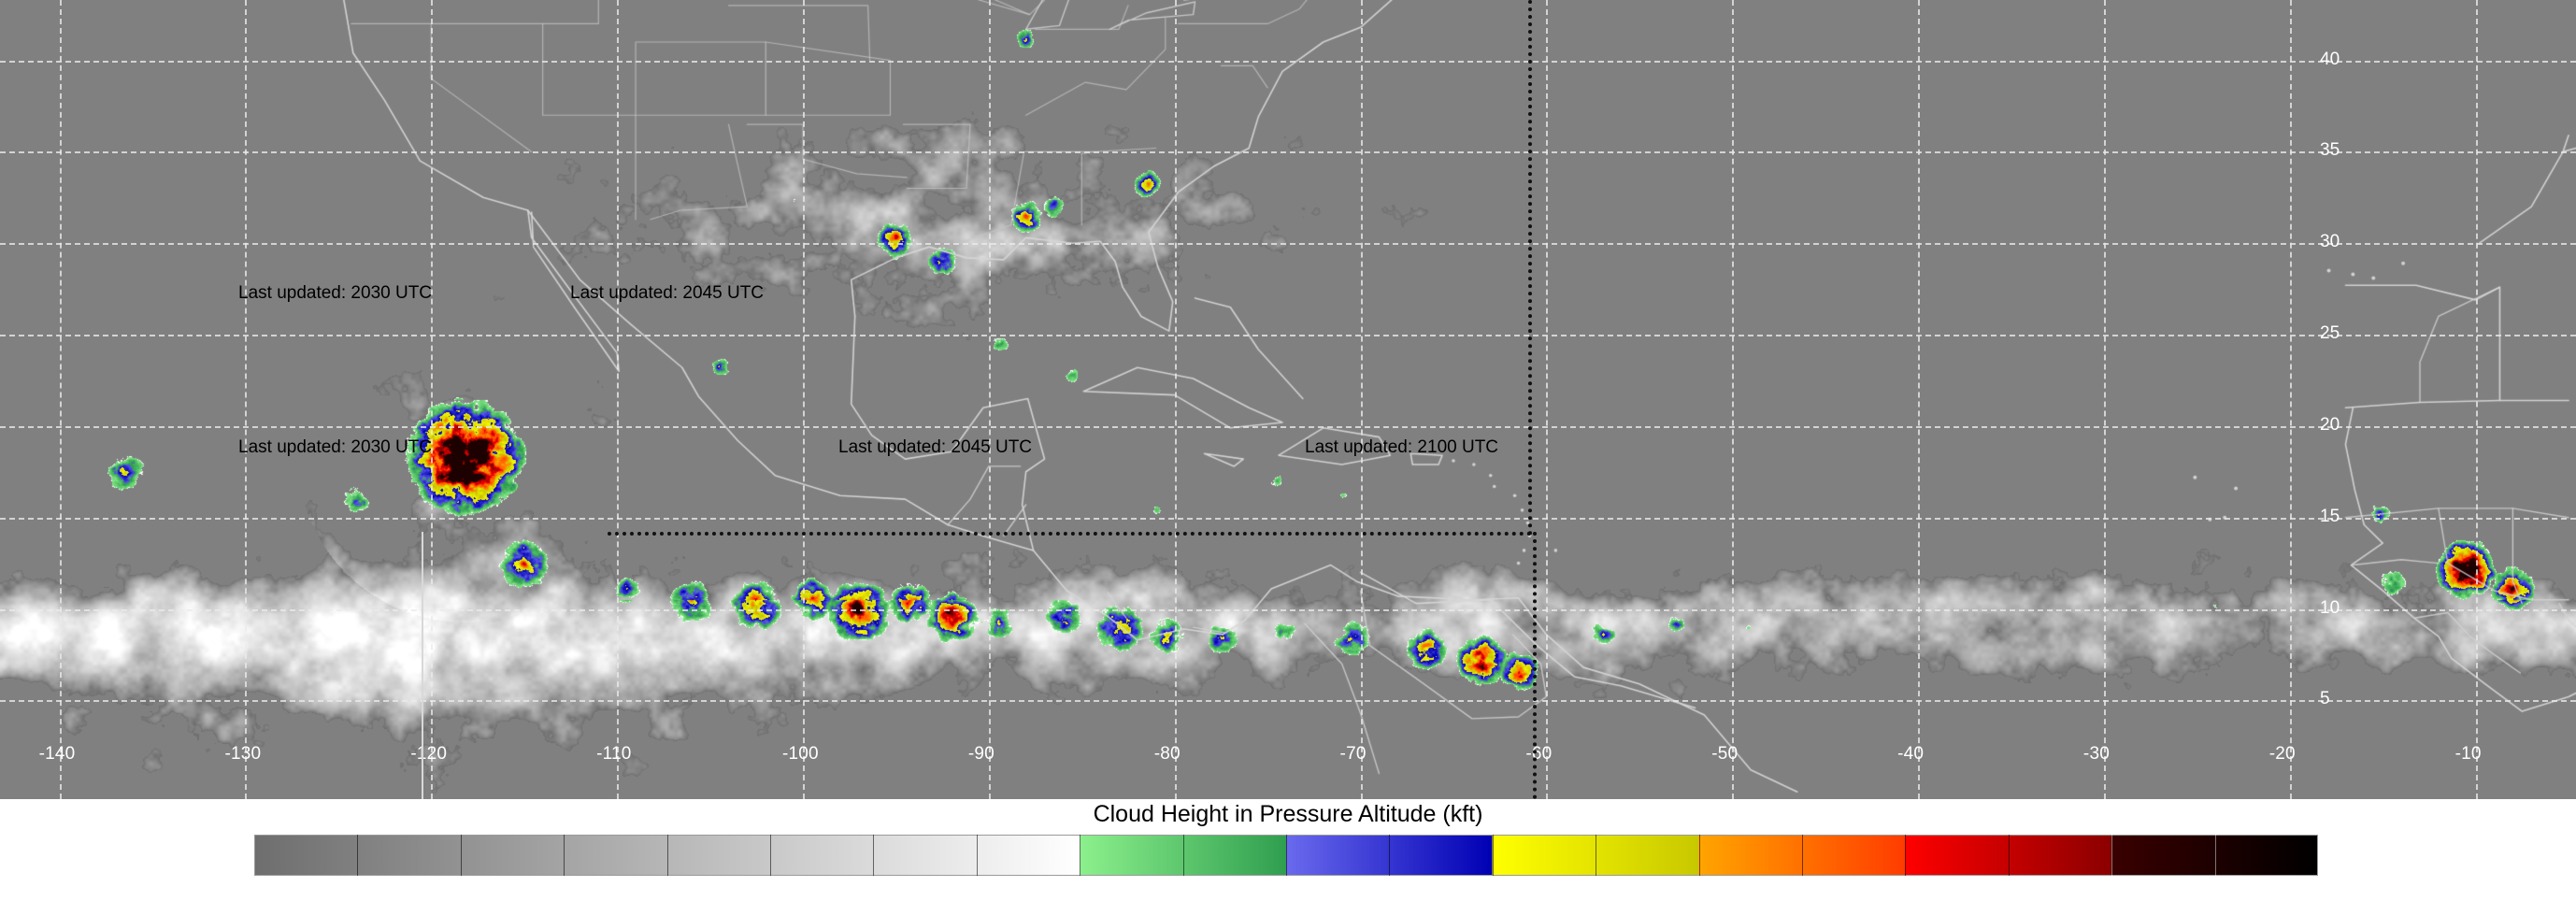 This screenshot has width=2576, height=901. Describe the element at coordinates (2096, 754) in the screenshot. I see `longitude-label: -30` at that location.